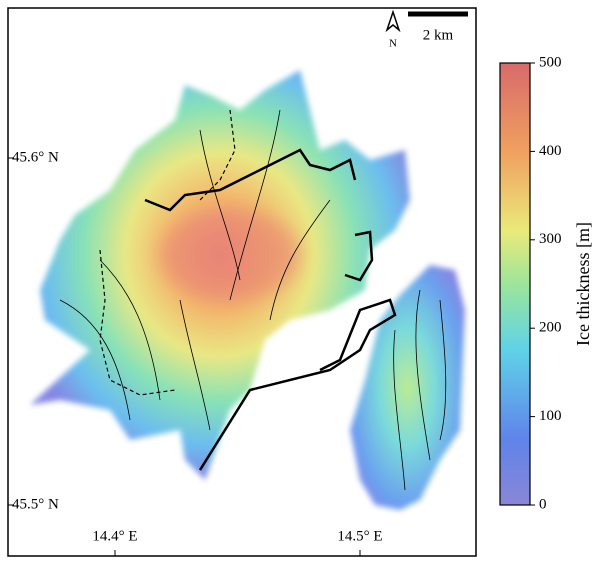 The width and height of the screenshot is (600, 569). What do you see at coordinates (393, 21) in the screenshot?
I see `north-arrow` at bounding box center [393, 21].